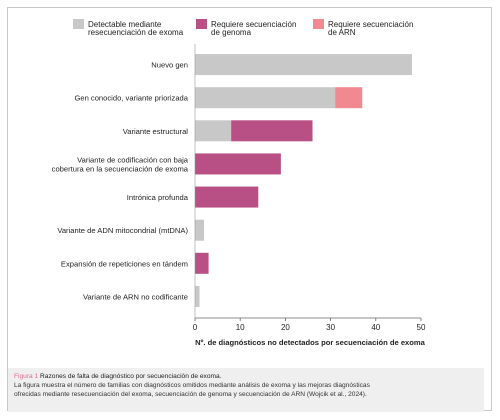  Describe the element at coordinates (375, 327) in the screenshot. I see `x-tick-label-5: 40` at that location.